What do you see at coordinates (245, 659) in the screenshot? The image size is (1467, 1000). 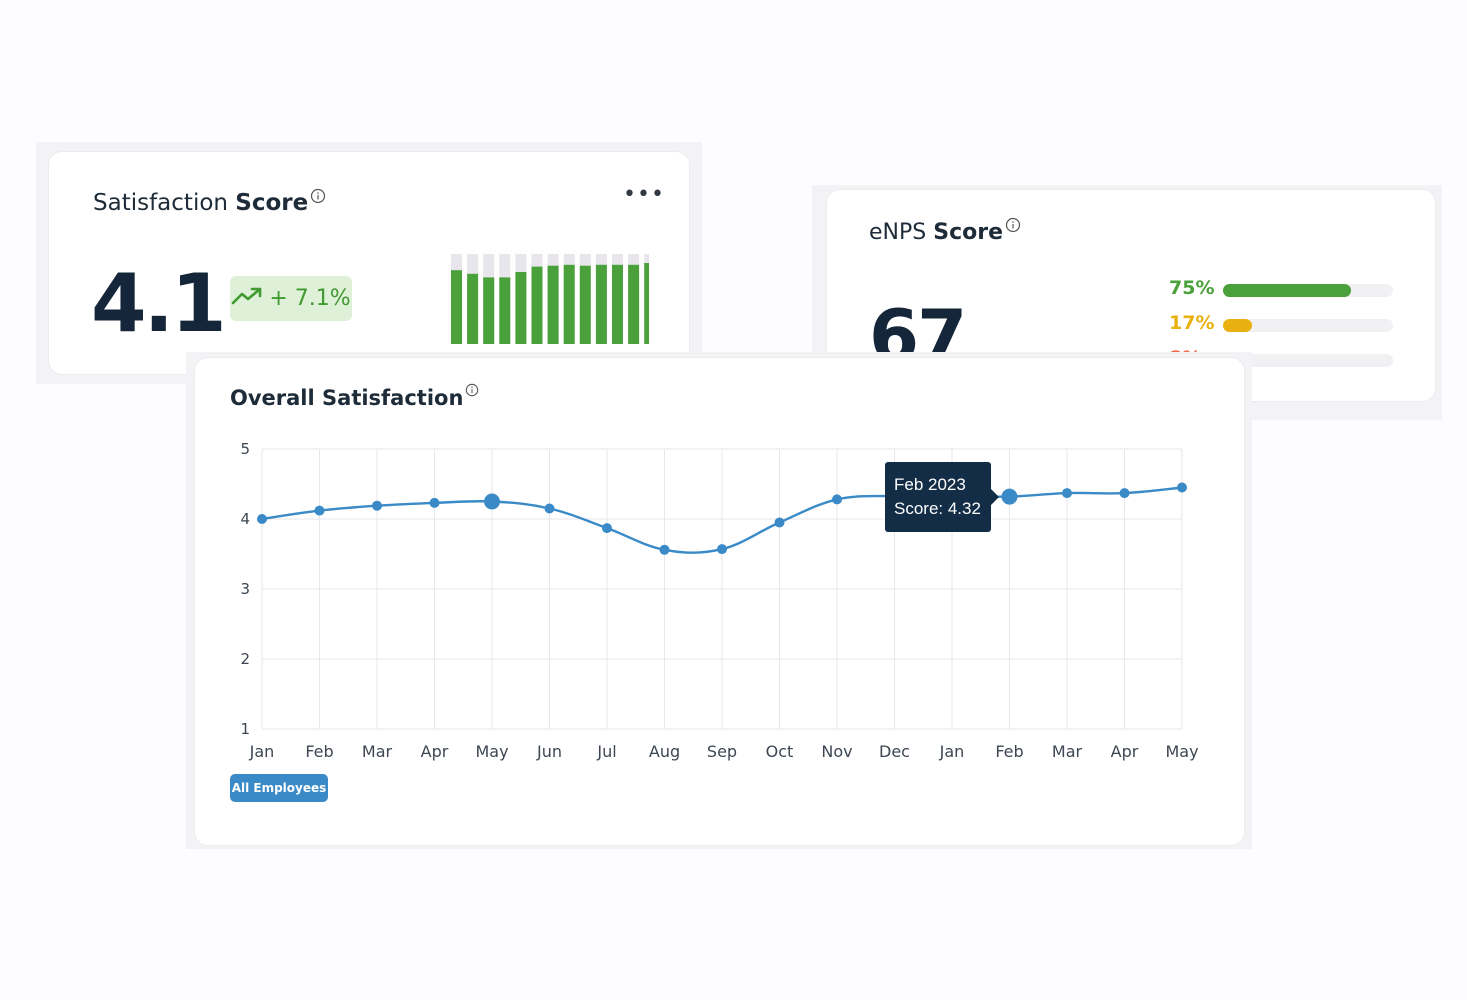 I see `y-tick-label: 2` at bounding box center [245, 659].